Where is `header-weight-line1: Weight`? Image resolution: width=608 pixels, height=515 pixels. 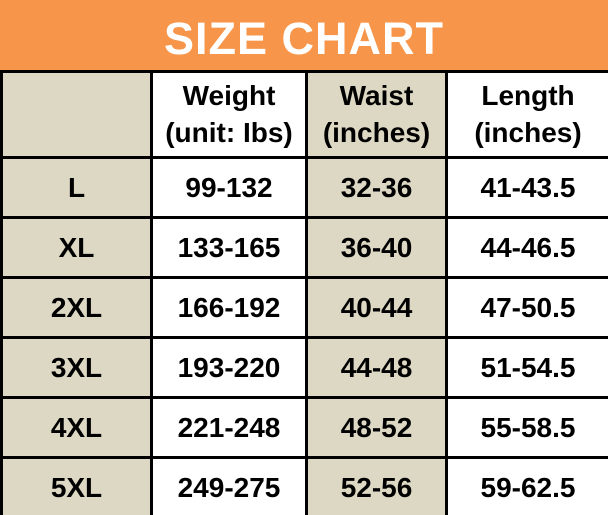 header-weight-line1: Weight is located at coordinates (229, 95).